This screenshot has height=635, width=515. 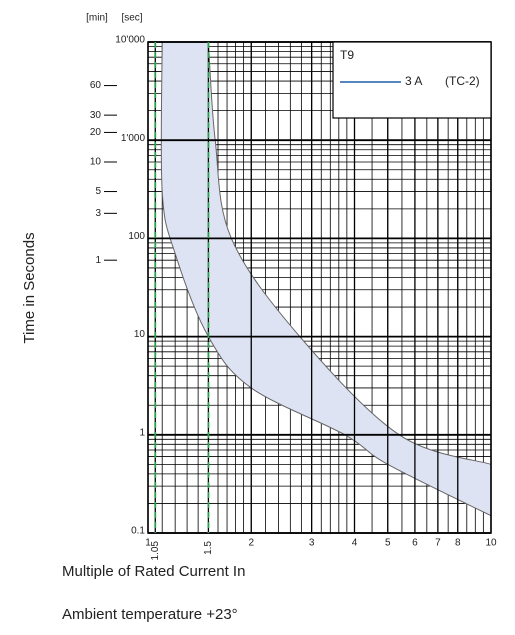 What do you see at coordinates (150, 614) in the screenshot?
I see `note: Ambient temperature +23°` at bounding box center [150, 614].